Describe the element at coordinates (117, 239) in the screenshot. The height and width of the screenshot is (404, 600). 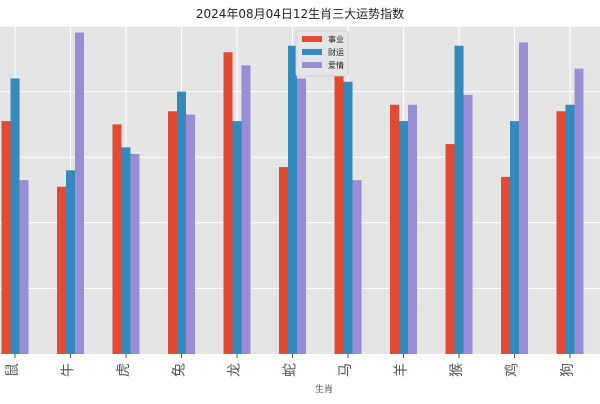
I see `bar-事业-虎` at that location.